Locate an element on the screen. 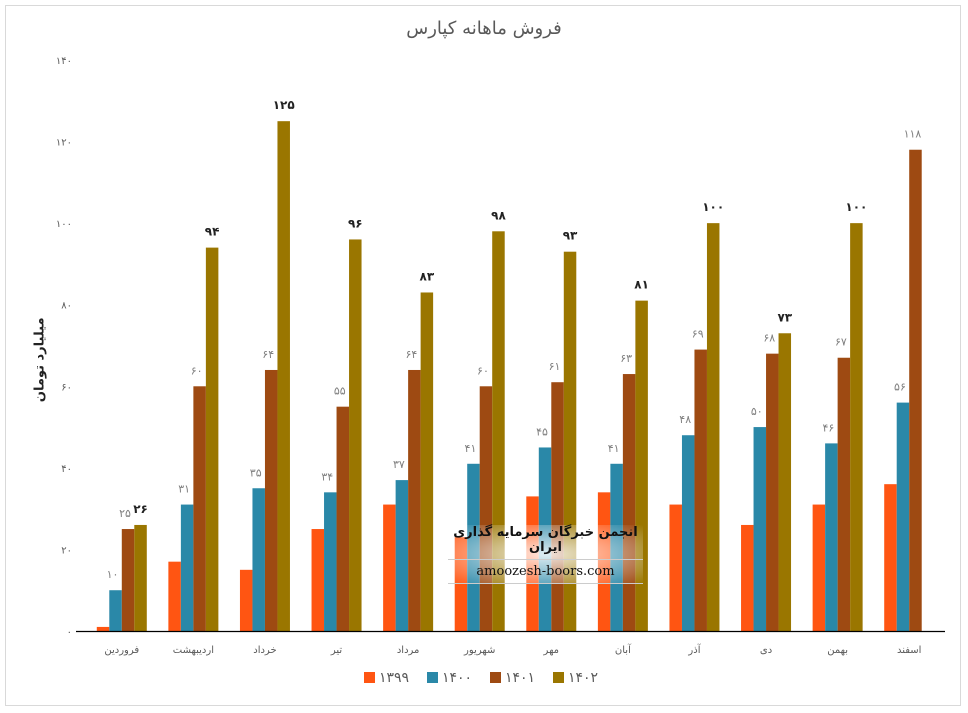 Image resolution: width=968 pixels, height=713 pixels. x-tick-label: اسفند is located at coordinates (909, 650).